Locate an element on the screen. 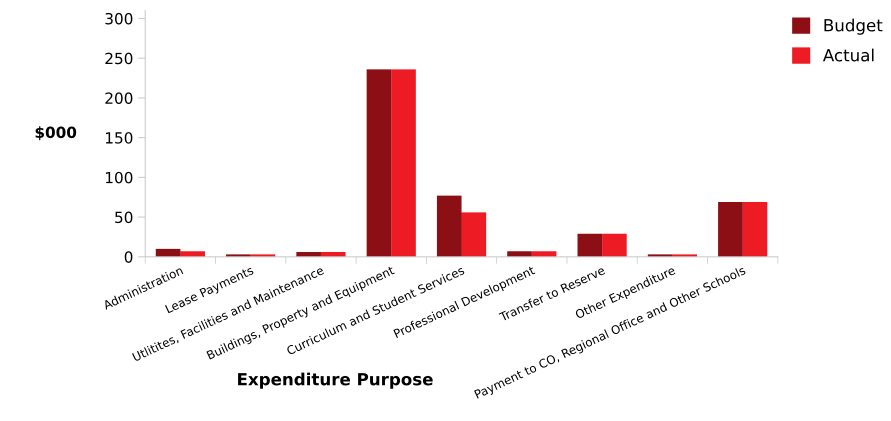  legend-label: Actual is located at coordinates (848, 55).